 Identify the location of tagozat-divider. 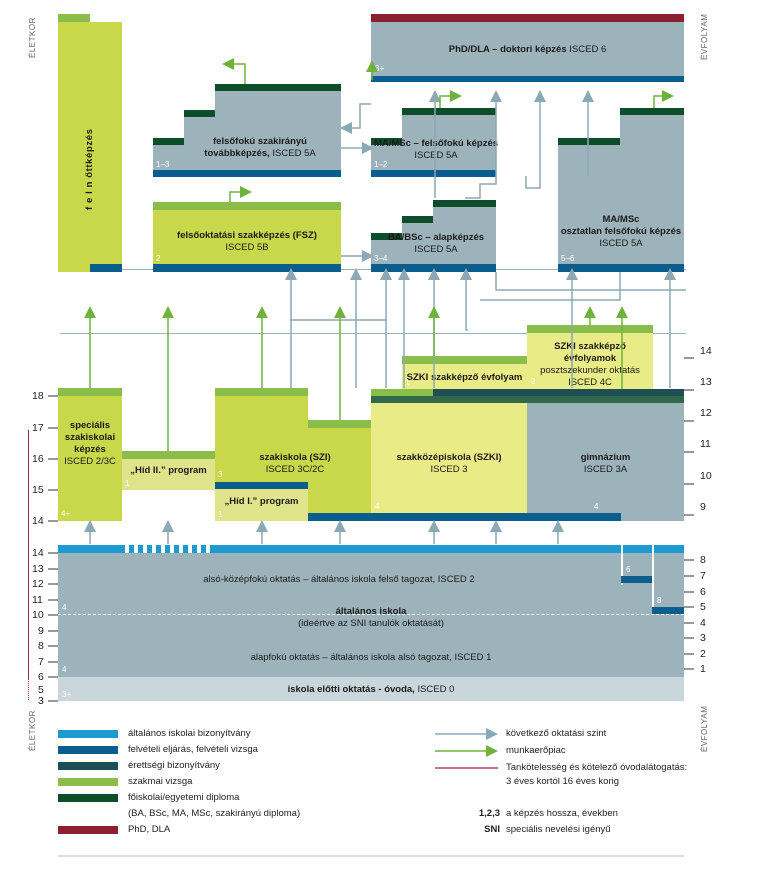
(371, 614).